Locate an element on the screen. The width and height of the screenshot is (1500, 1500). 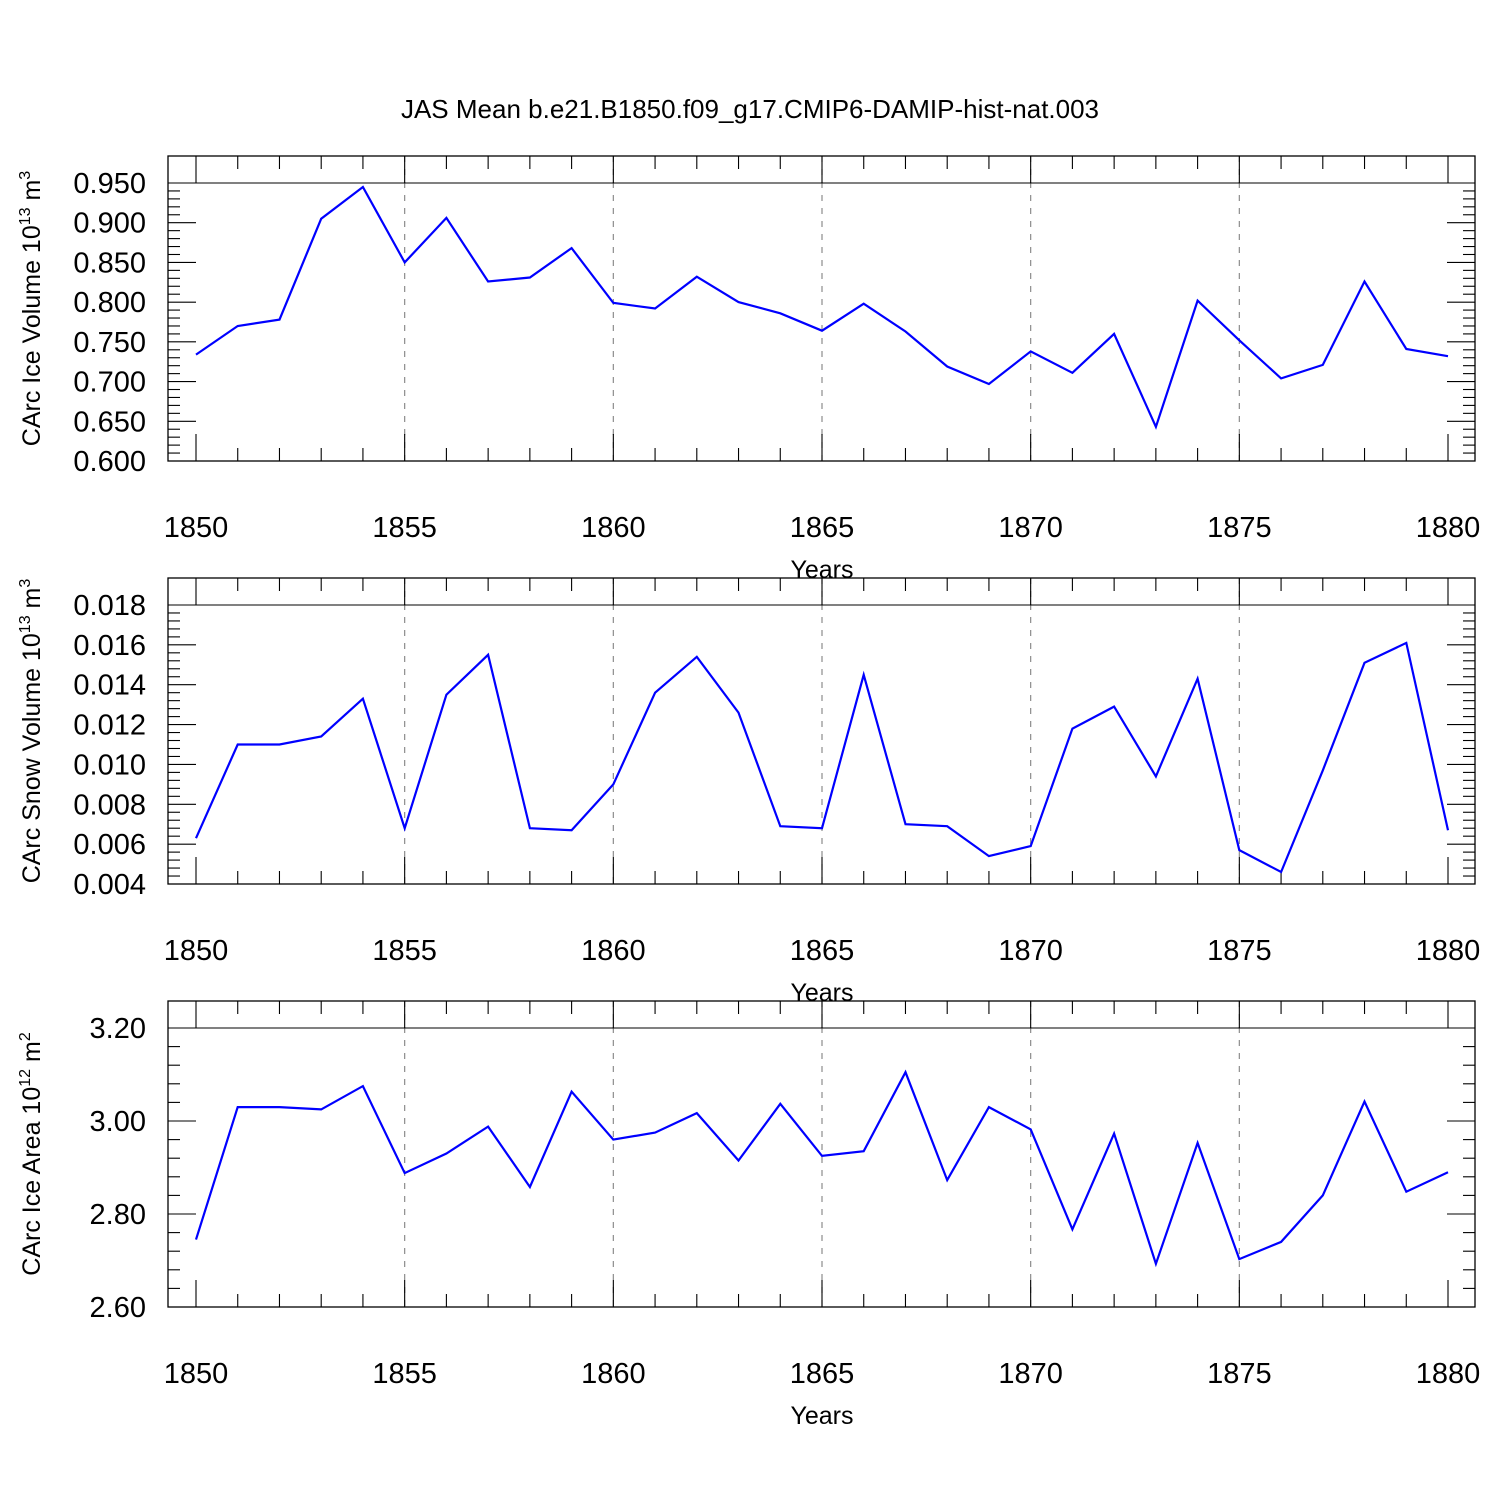
y-tick-label: 2.60 is located at coordinates (118, 1308).